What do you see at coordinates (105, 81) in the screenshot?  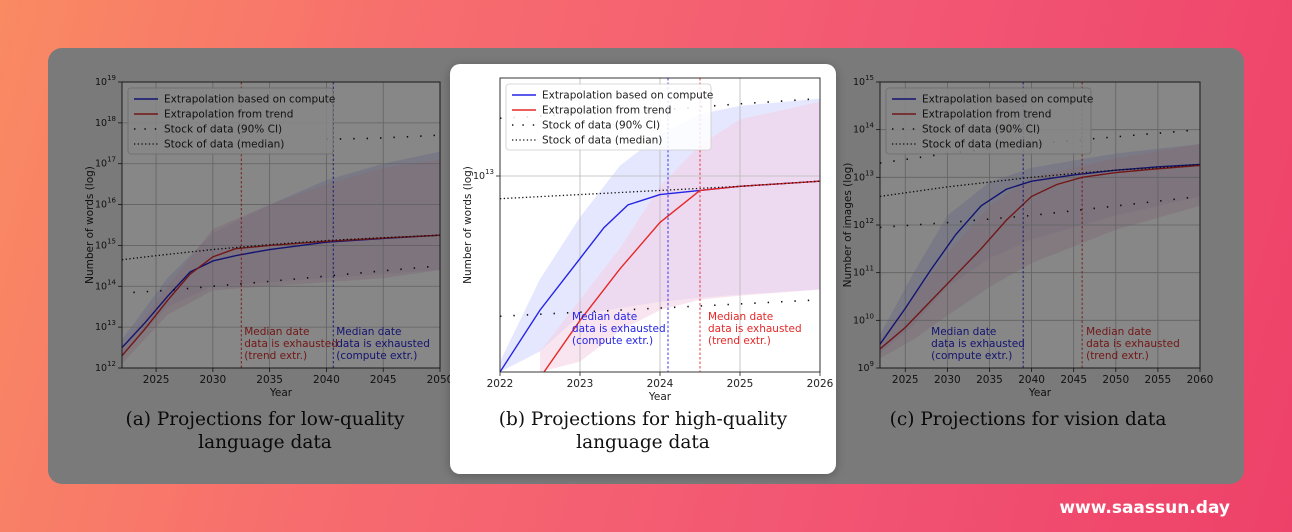 I see `y-tick-label: 1019` at bounding box center [105, 81].